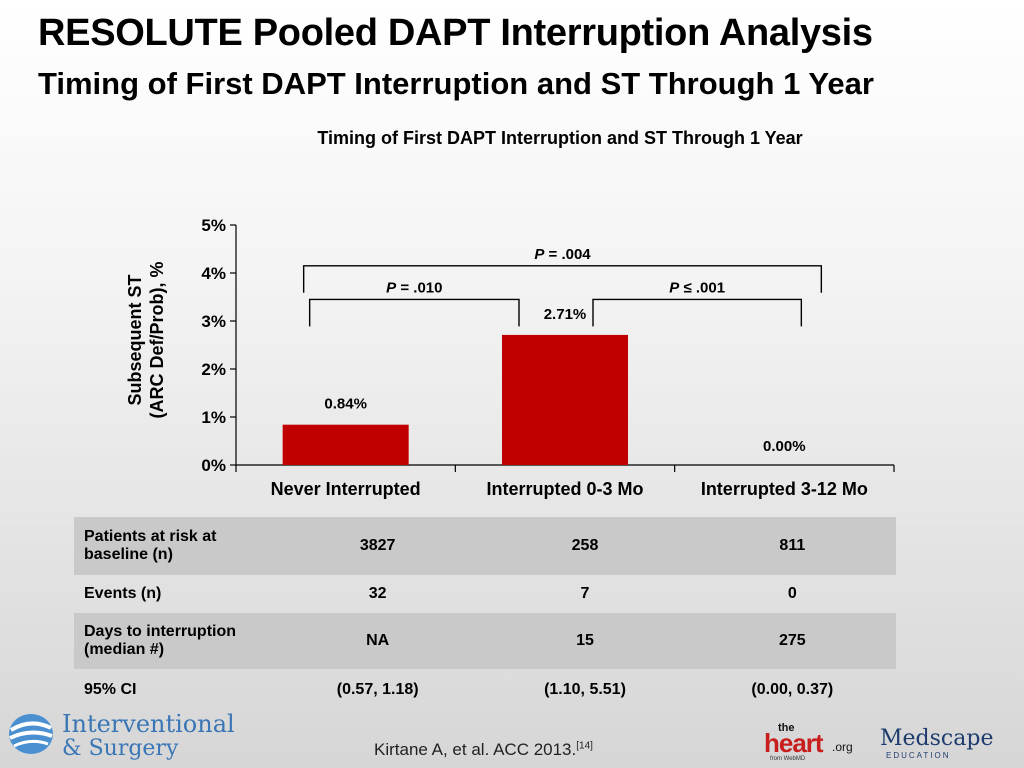 The image size is (1024, 768). I want to click on citation-text: Kirtane A, et al. ACC 2013., so click(475, 749).